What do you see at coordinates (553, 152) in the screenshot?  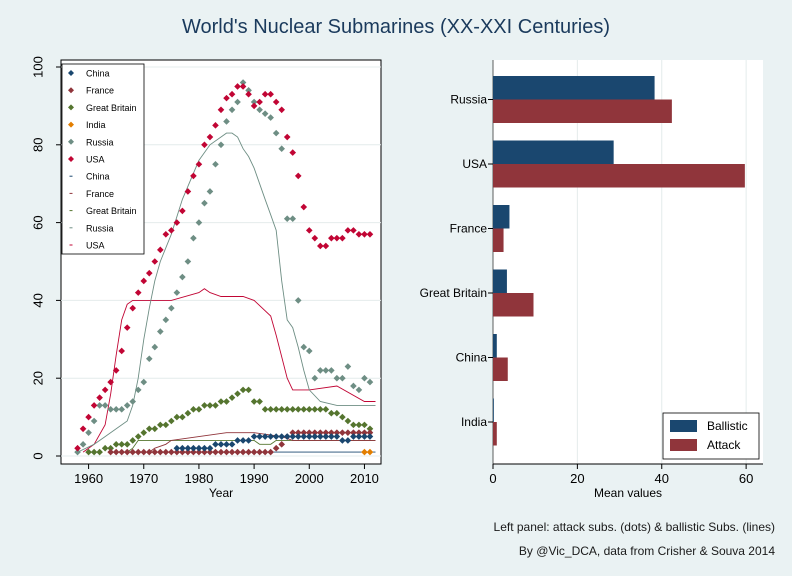 I see `ballistic-bar-usa` at bounding box center [553, 152].